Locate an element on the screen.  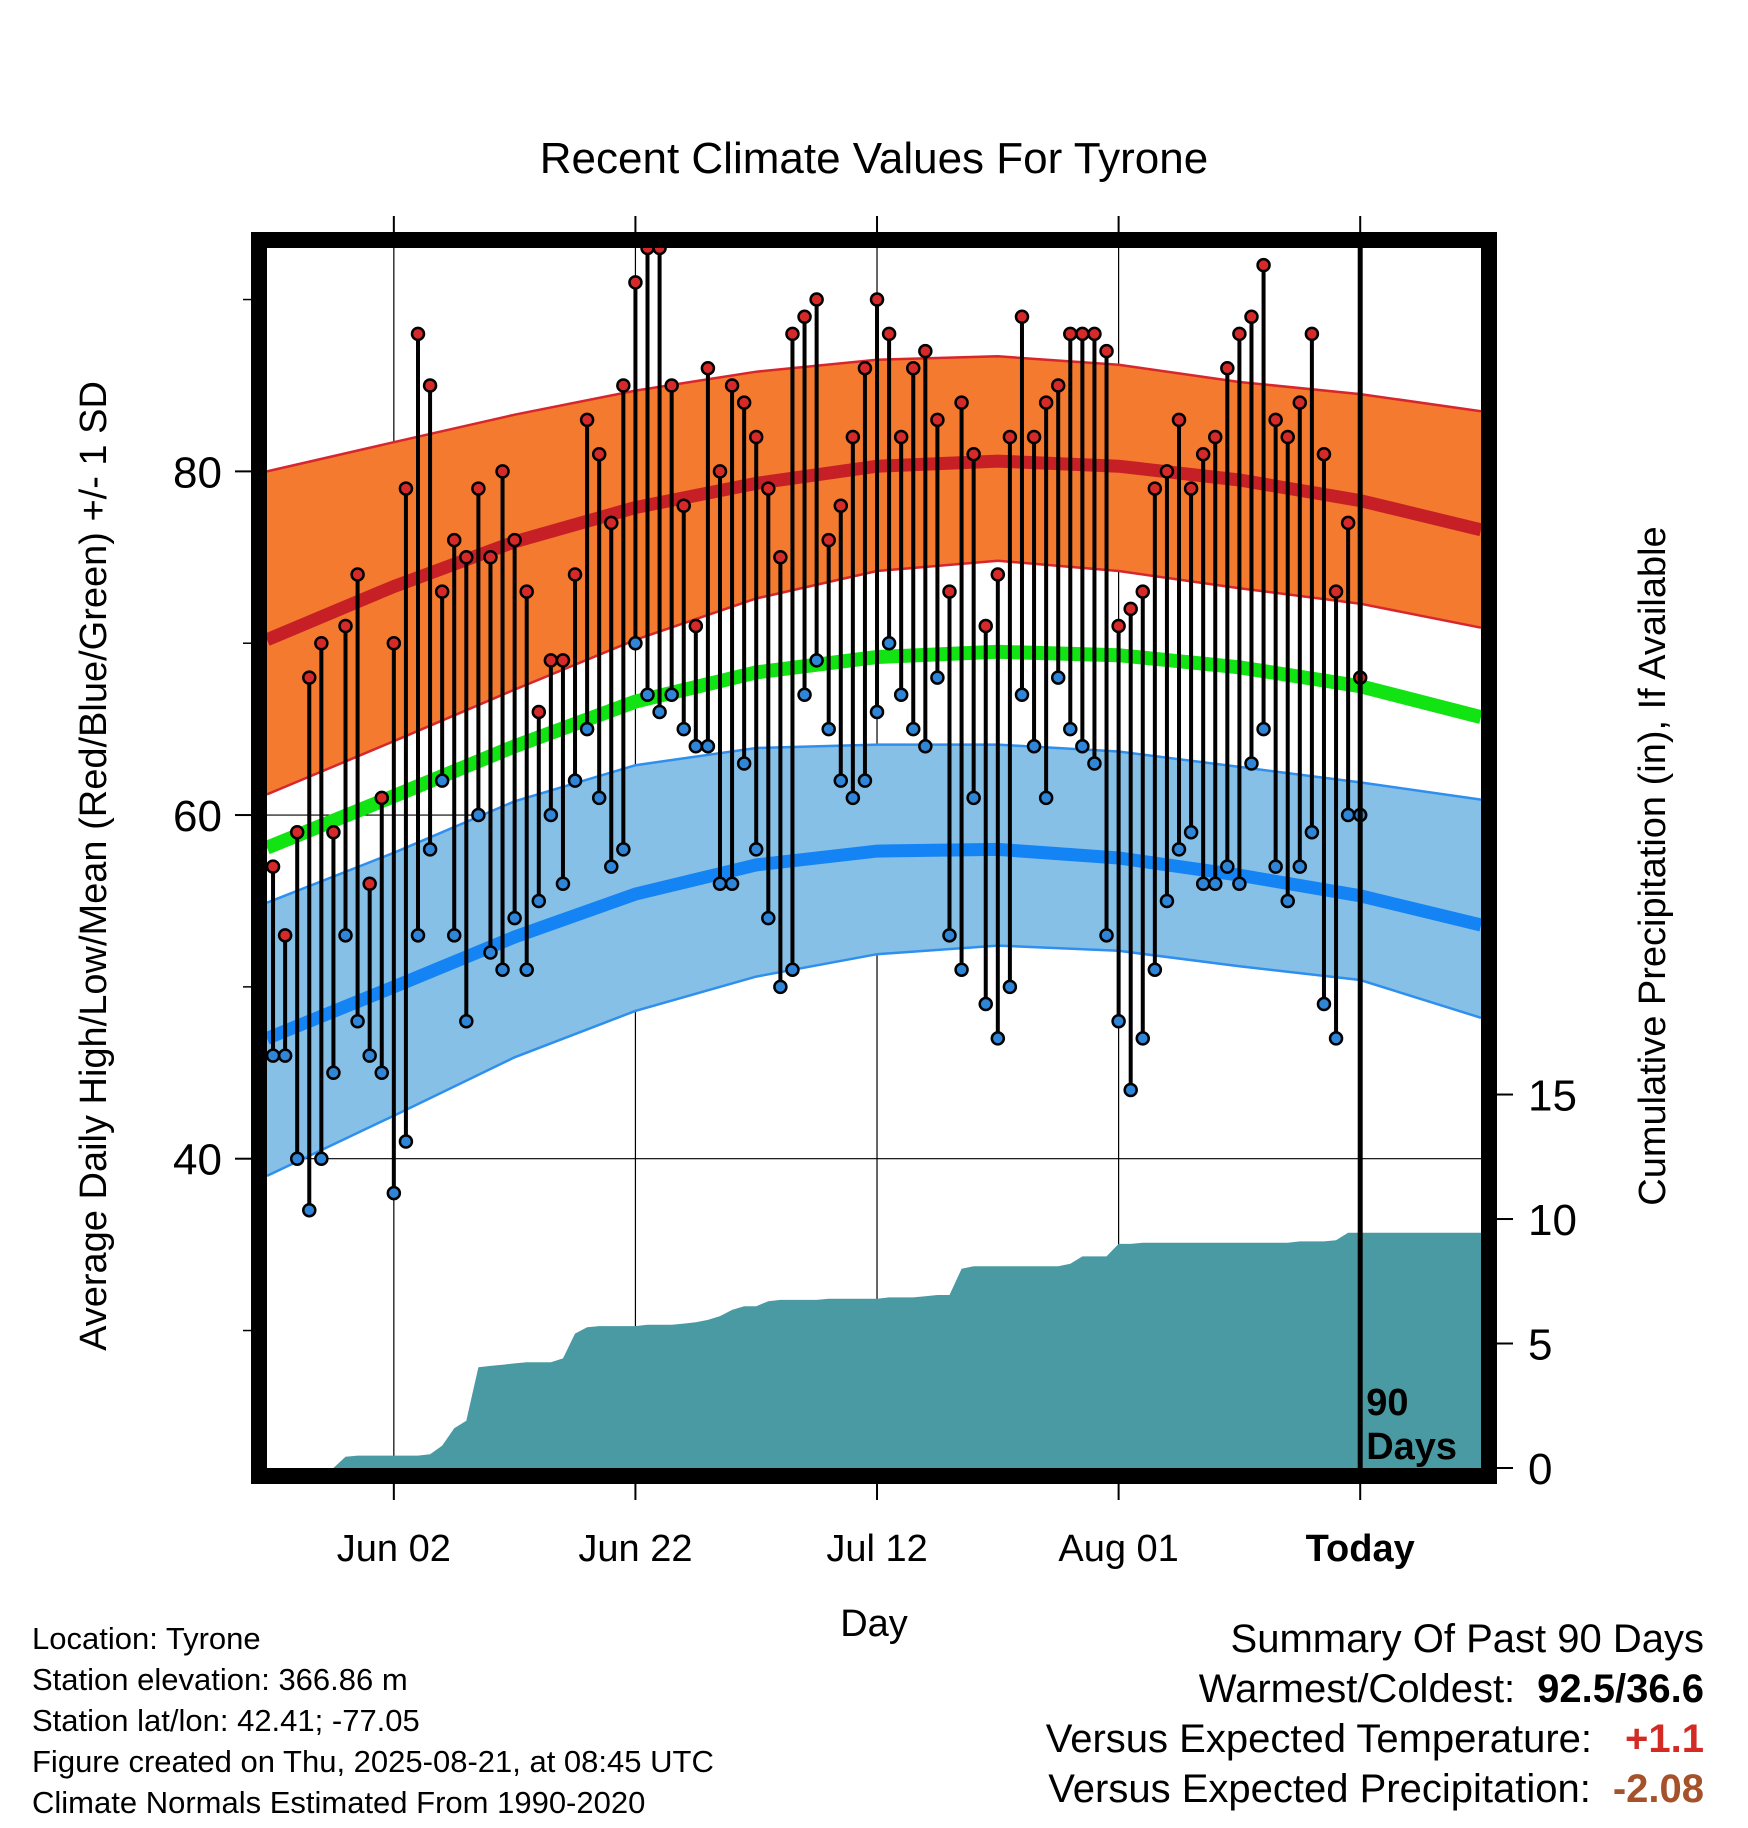
temp-anomaly-label: Versus Expected Temperature: is located at coordinates (1318, 1739).